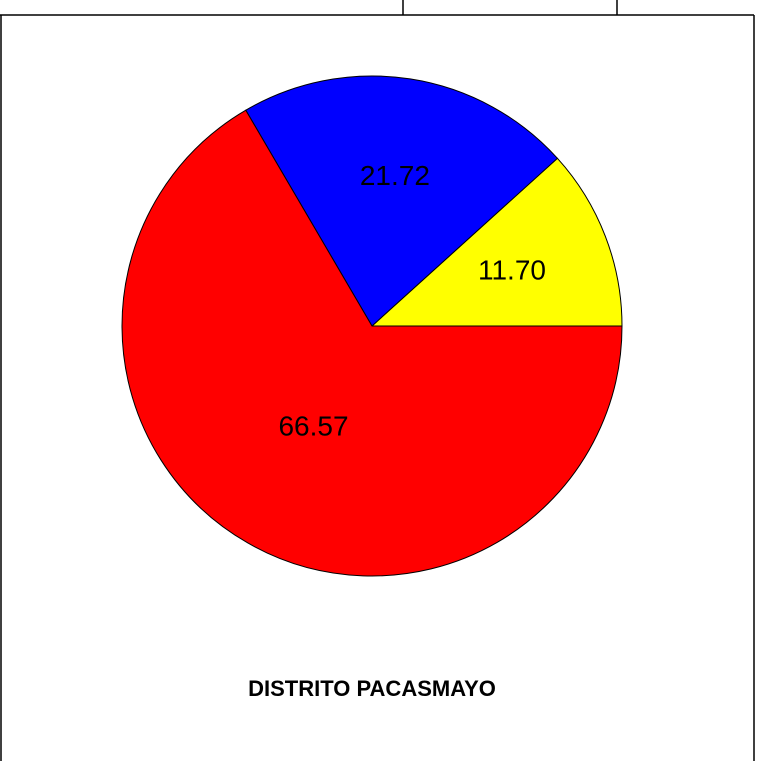  I want to click on data-label: 11.70, so click(512, 269).